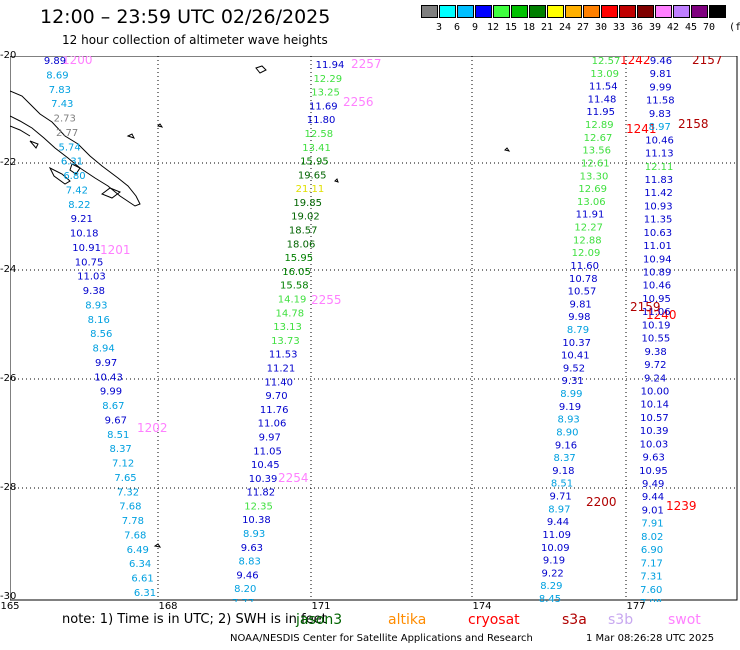 The height and width of the screenshot is (650, 740). I want to click on longitude-label: 168, so click(168, 606).